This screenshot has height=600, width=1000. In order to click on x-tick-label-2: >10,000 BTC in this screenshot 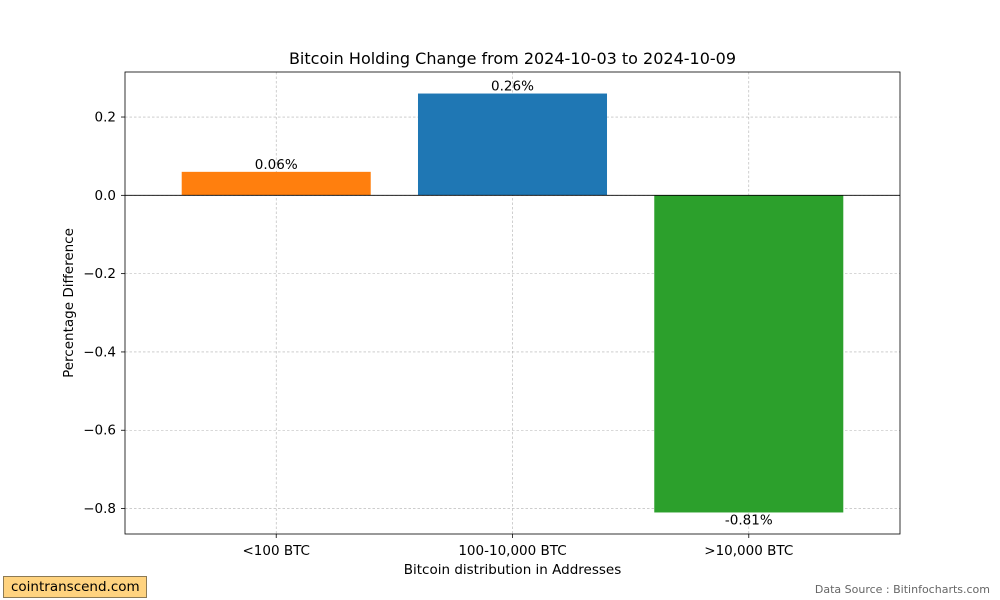, I will do `click(748, 551)`.